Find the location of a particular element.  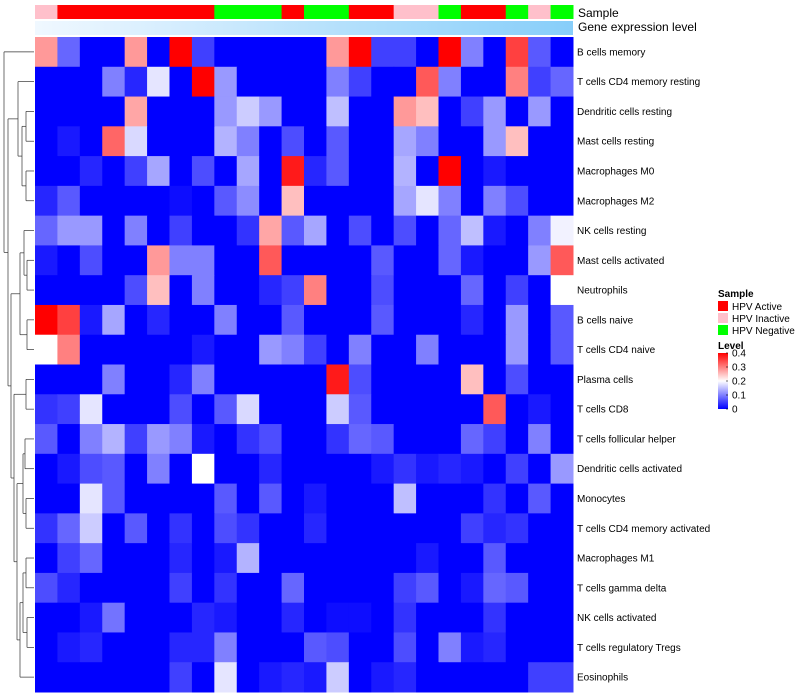

row-label: T cells CD4 naive is located at coordinates (616, 350).